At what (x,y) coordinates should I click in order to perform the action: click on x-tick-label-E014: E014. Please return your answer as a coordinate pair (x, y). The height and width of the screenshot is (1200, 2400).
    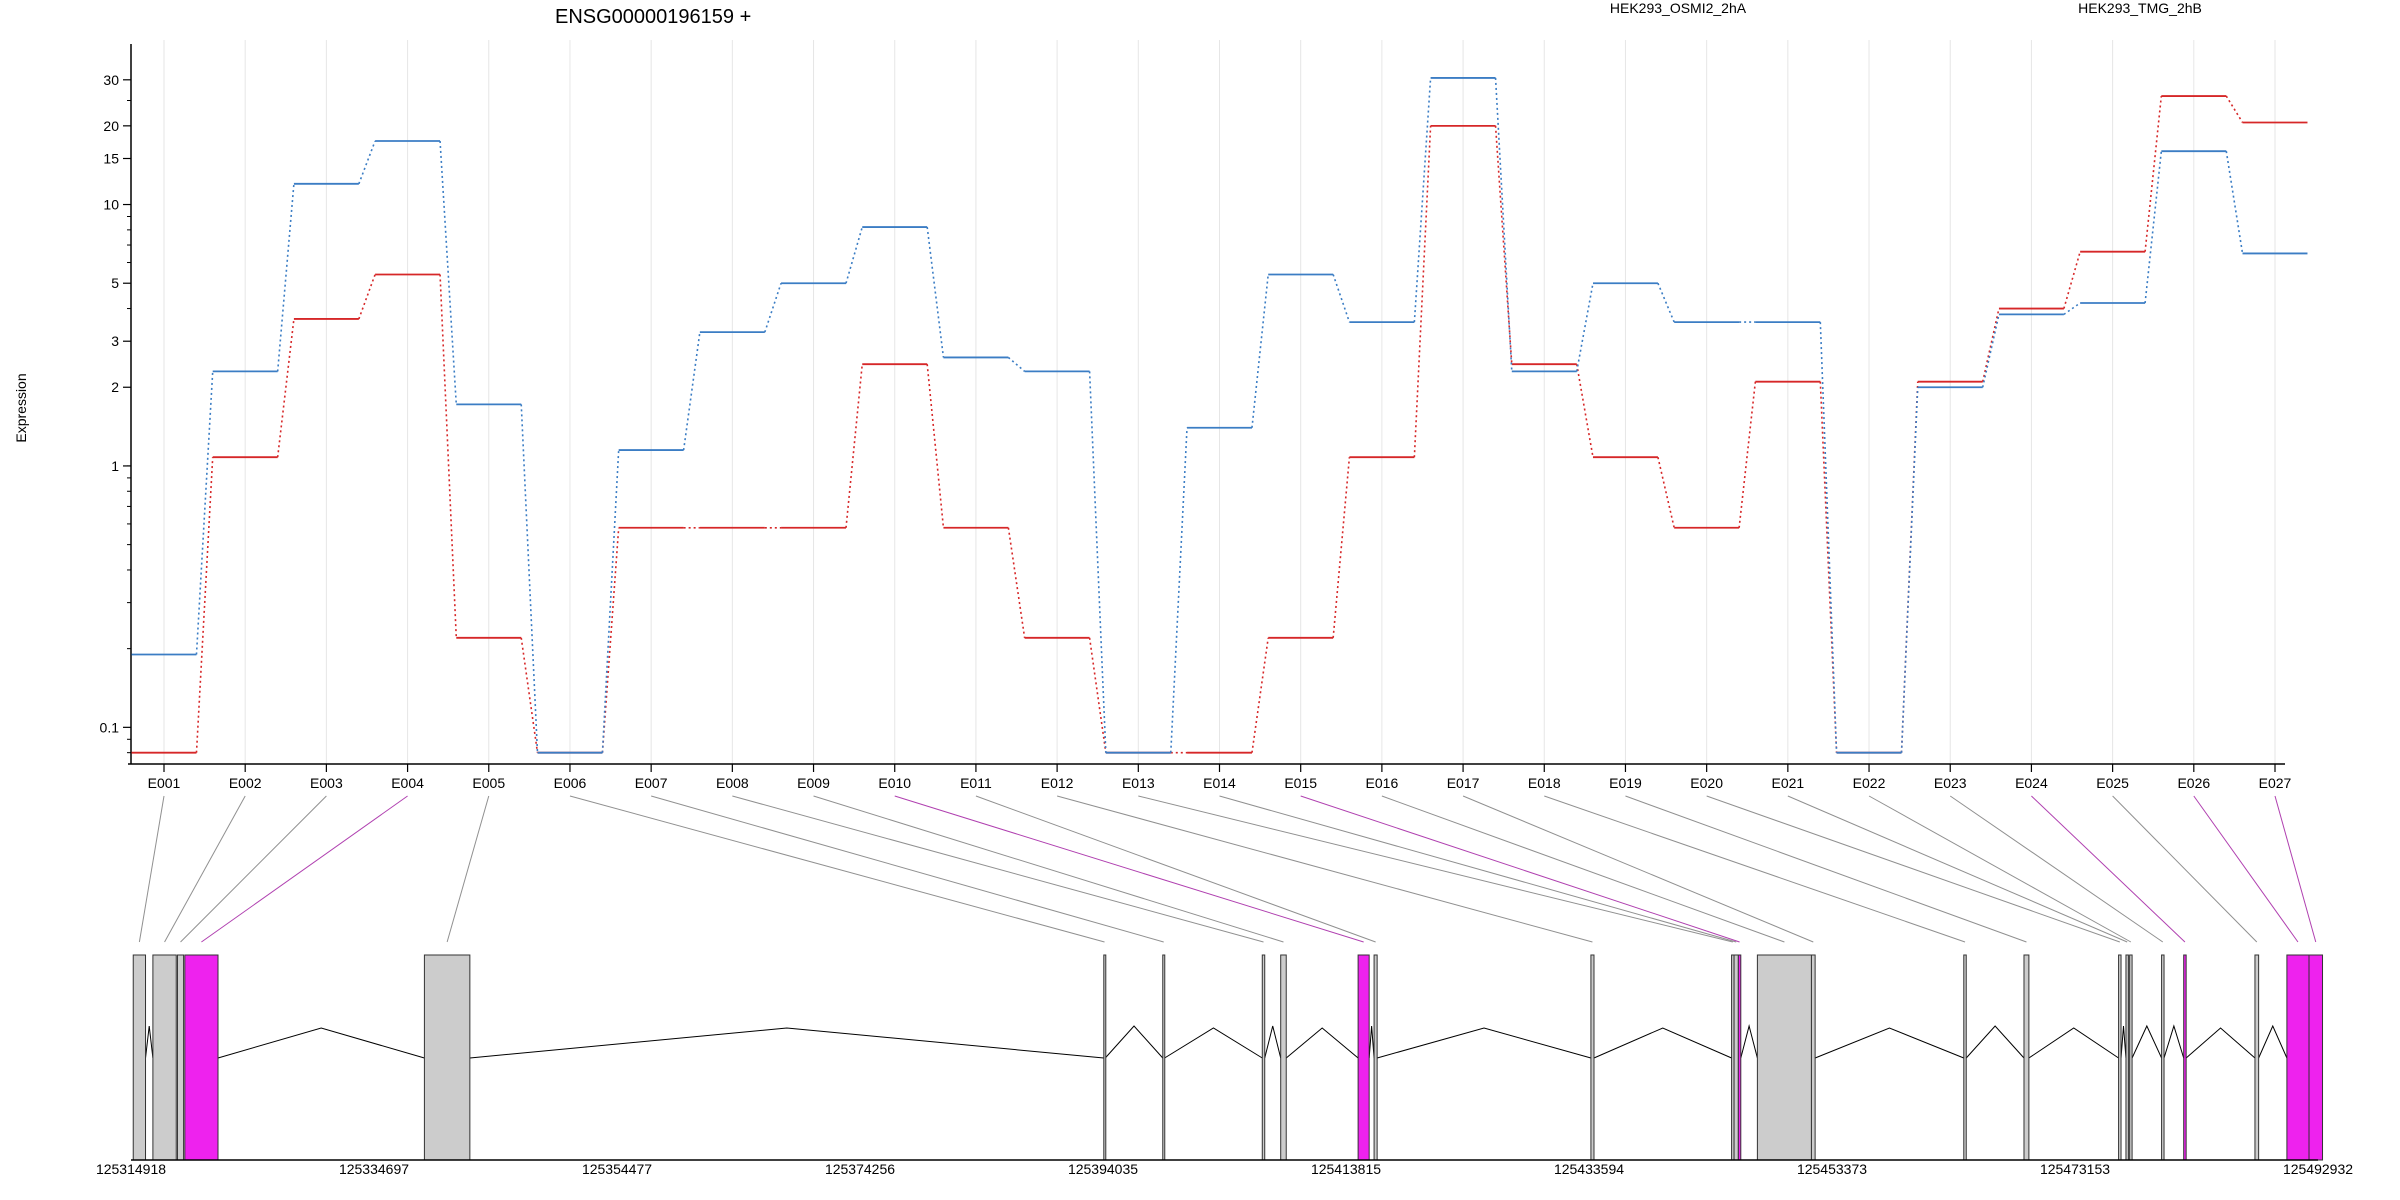
    Looking at the image, I should click on (1219, 783).